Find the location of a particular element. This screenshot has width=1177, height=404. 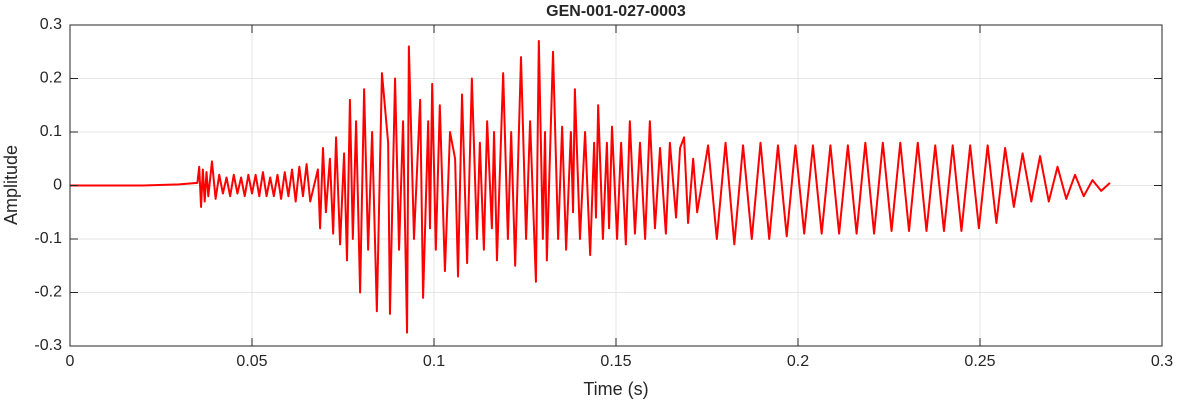

y-tick-label: 0.3 is located at coordinates (51, 24).